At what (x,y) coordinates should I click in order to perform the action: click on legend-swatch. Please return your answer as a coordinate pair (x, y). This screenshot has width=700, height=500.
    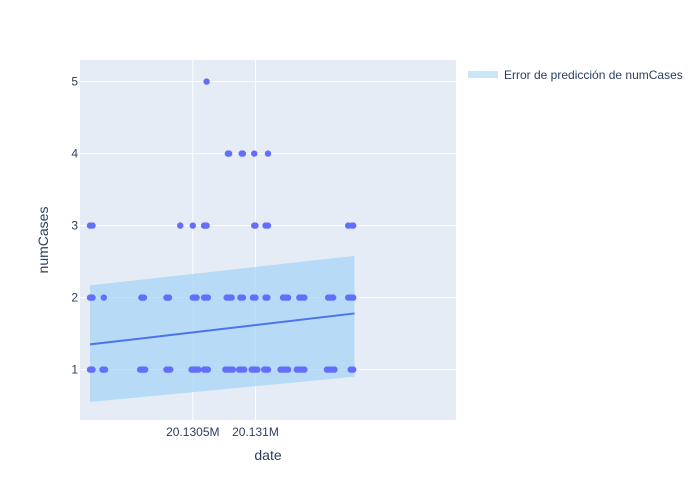
    Looking at the image, I should click on (483, 74).